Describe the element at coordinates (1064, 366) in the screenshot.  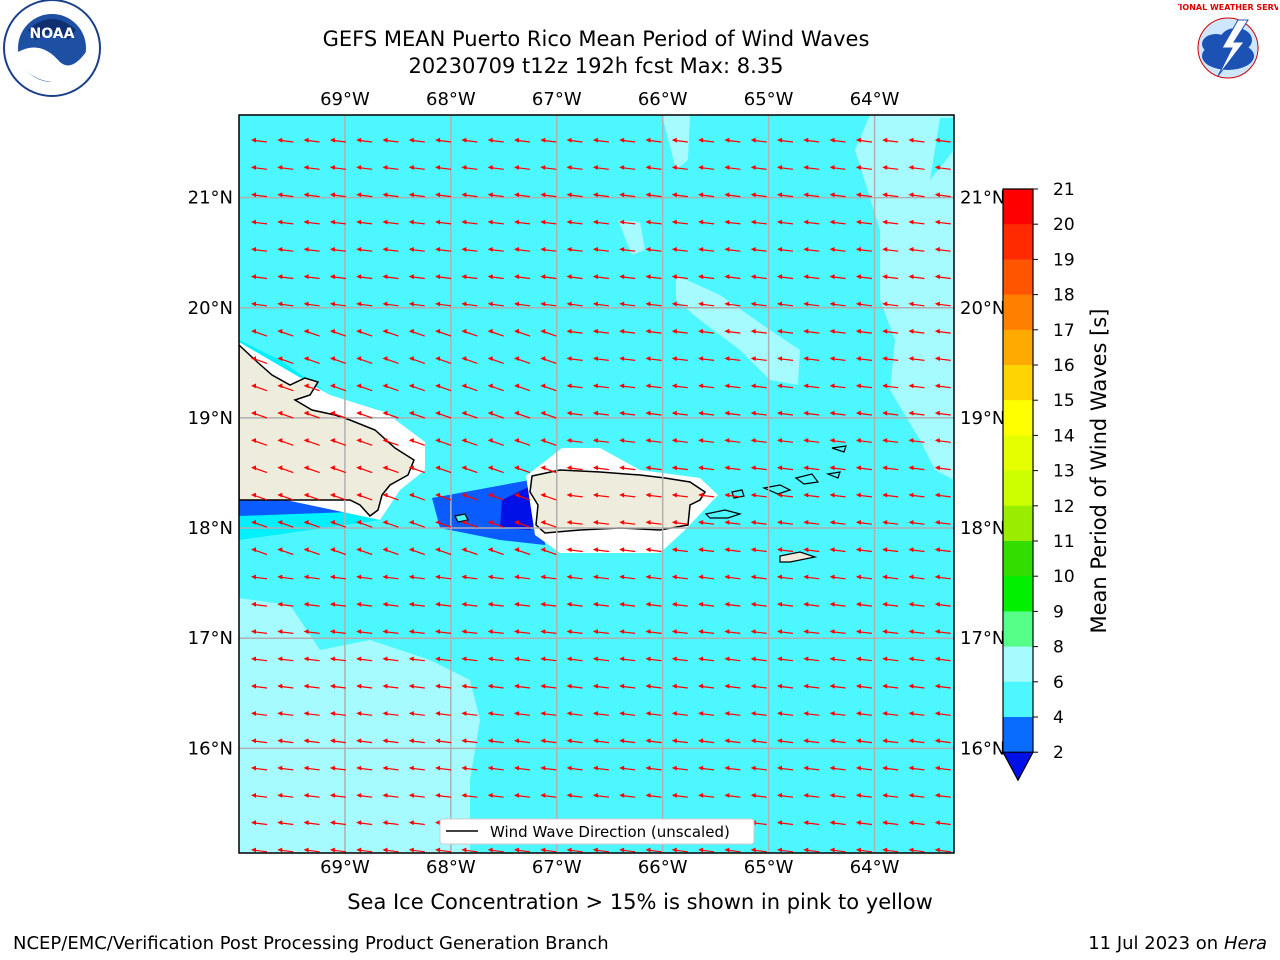
I see `colorbar-tick-label: 16` at that location.